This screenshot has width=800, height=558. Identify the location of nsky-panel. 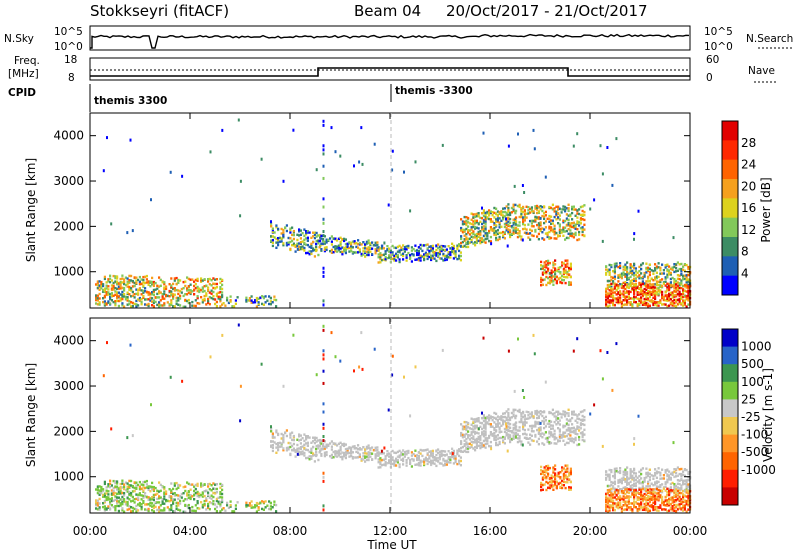
(390, 38).